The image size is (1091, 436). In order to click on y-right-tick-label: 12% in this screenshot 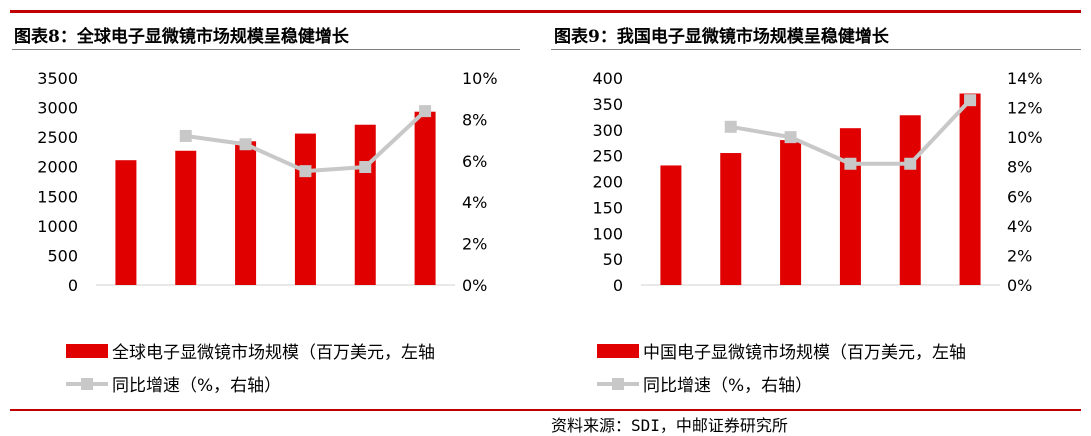, I will do `click(1025, 108)`.